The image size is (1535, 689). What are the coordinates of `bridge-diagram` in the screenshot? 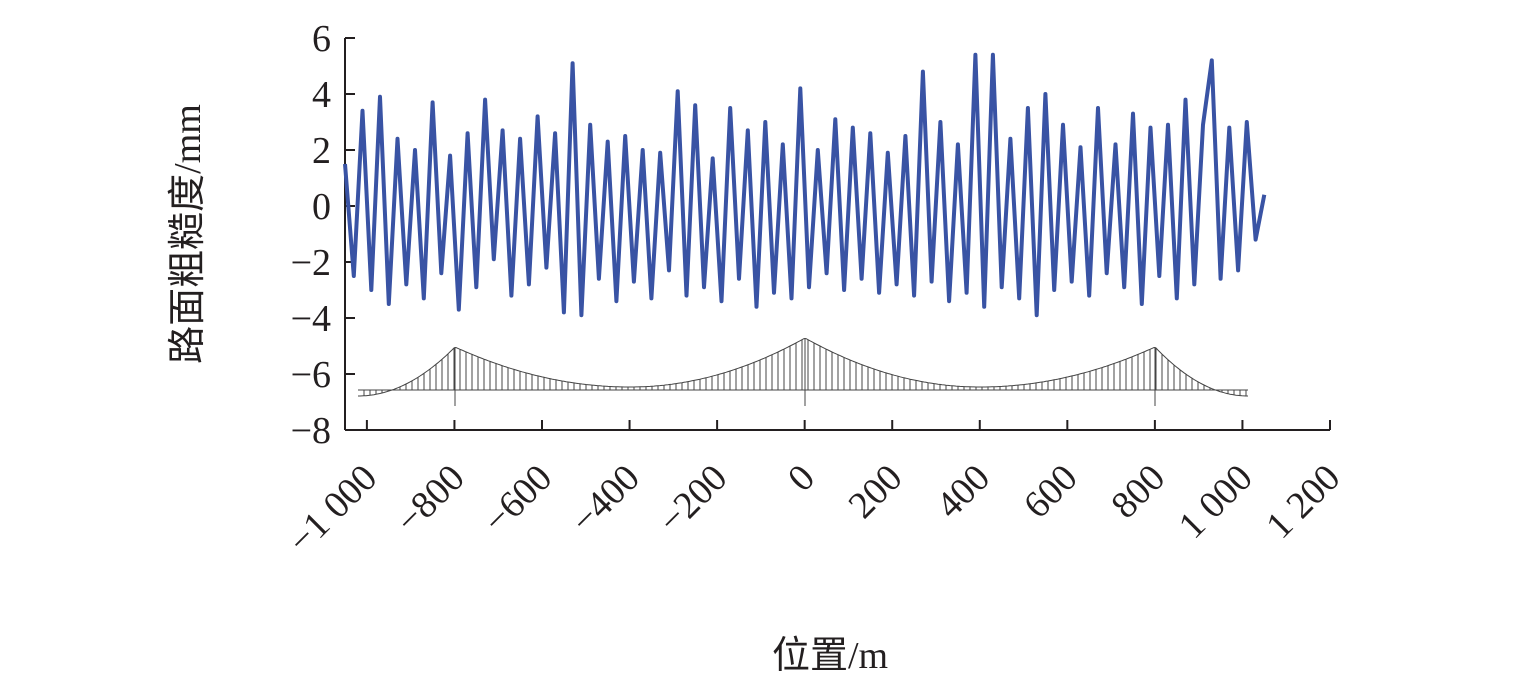 It's located at (803, 372).